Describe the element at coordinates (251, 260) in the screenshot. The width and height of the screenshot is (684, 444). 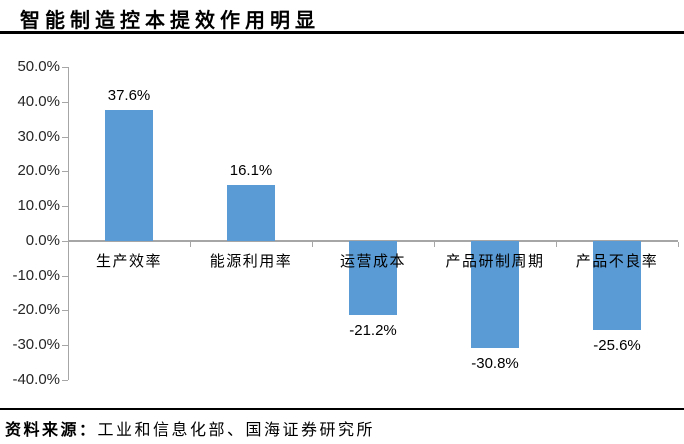
I see `category-label: 能源利用率` at that location.